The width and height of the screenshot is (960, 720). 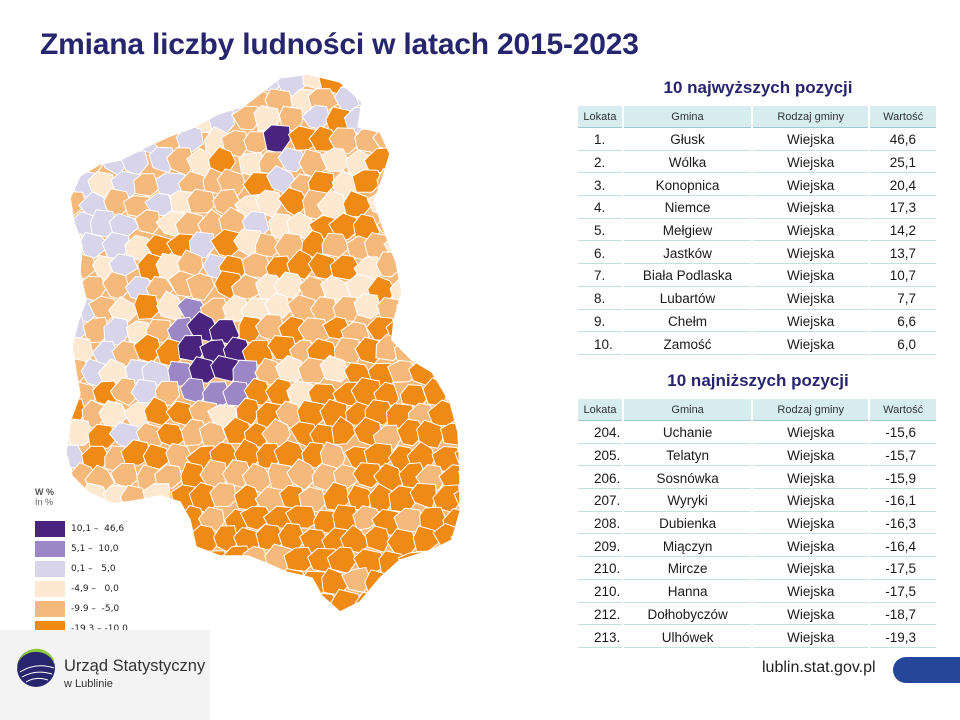 What do you see at coordinates (600, 501) in the screenshot?
I see `cell-rank: 207.` at bounding box center [600, 501].